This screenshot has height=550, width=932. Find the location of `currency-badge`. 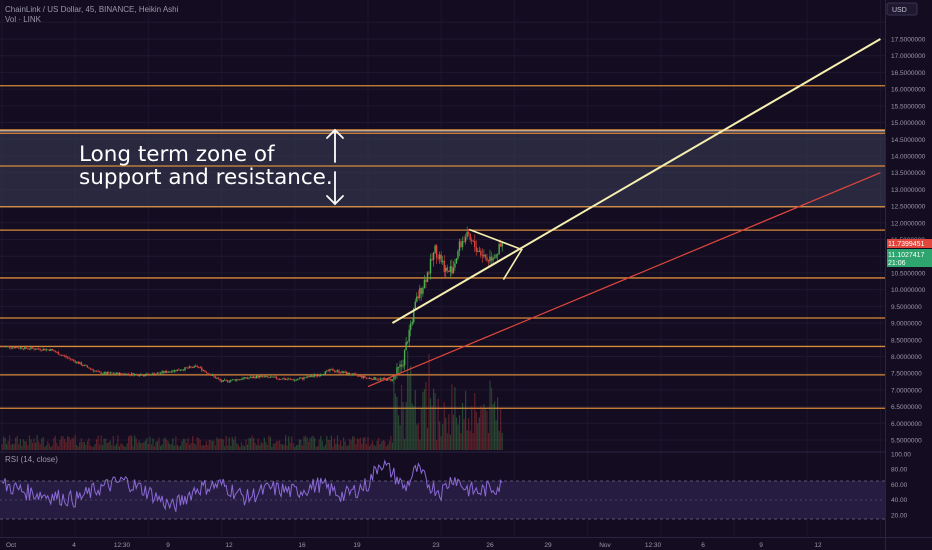

currency-badge is located at coordinates (902, 9).